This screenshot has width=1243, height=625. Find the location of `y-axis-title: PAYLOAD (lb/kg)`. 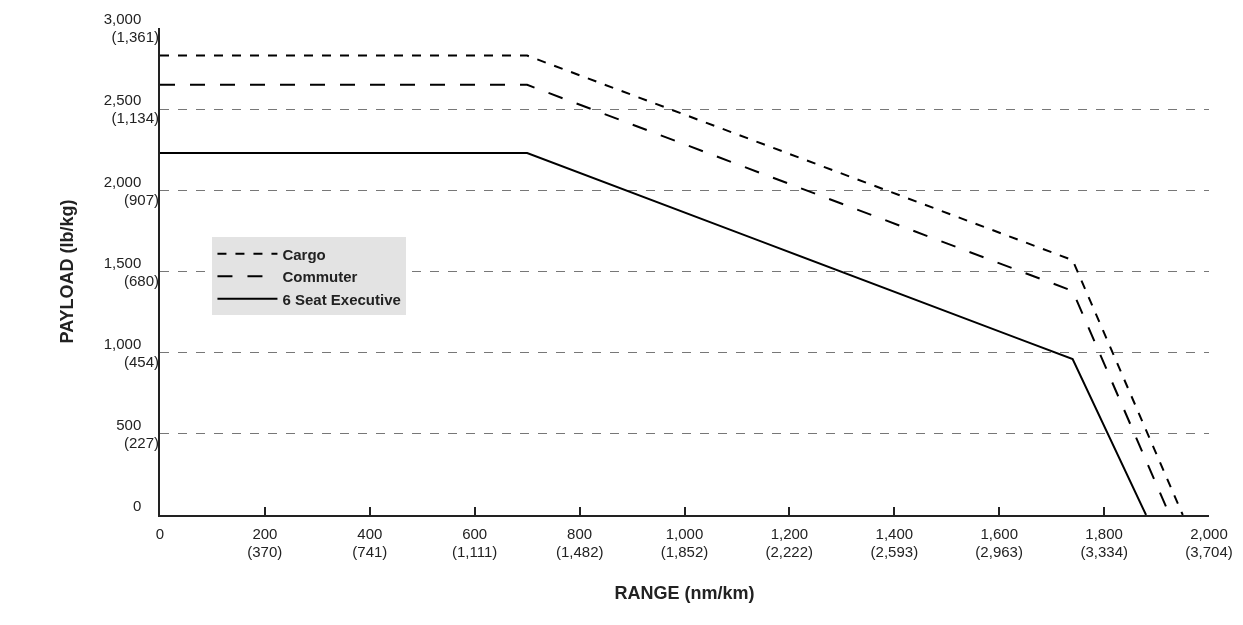

y-axis-title: PAYLOAD (lb/kg) is located at coordinates (67, 271).